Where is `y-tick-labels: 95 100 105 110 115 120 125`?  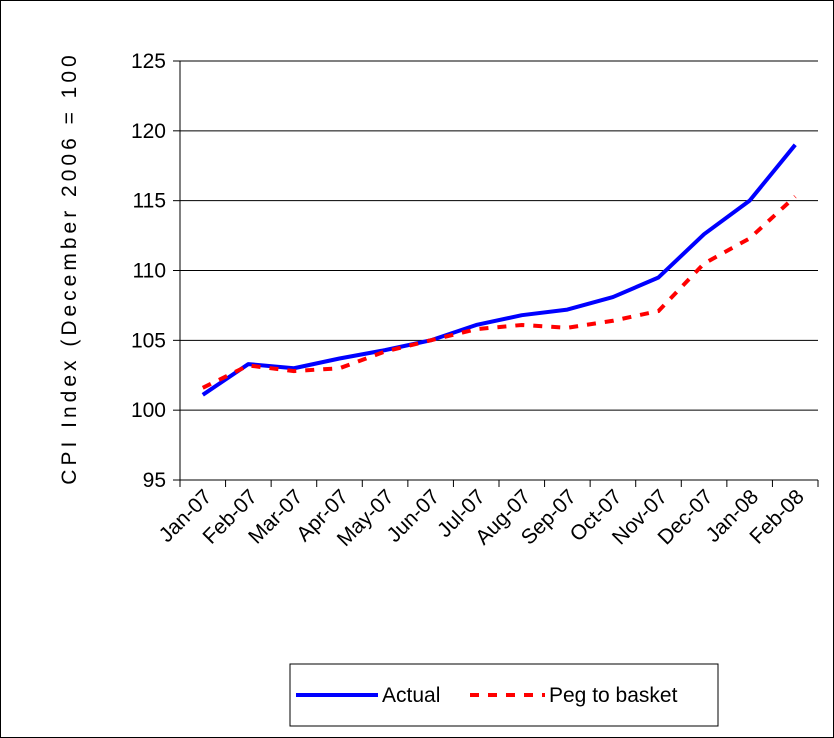
y-tick-labels: 95 100 105 110 115 120 125 is located at coordinates (148, 271).